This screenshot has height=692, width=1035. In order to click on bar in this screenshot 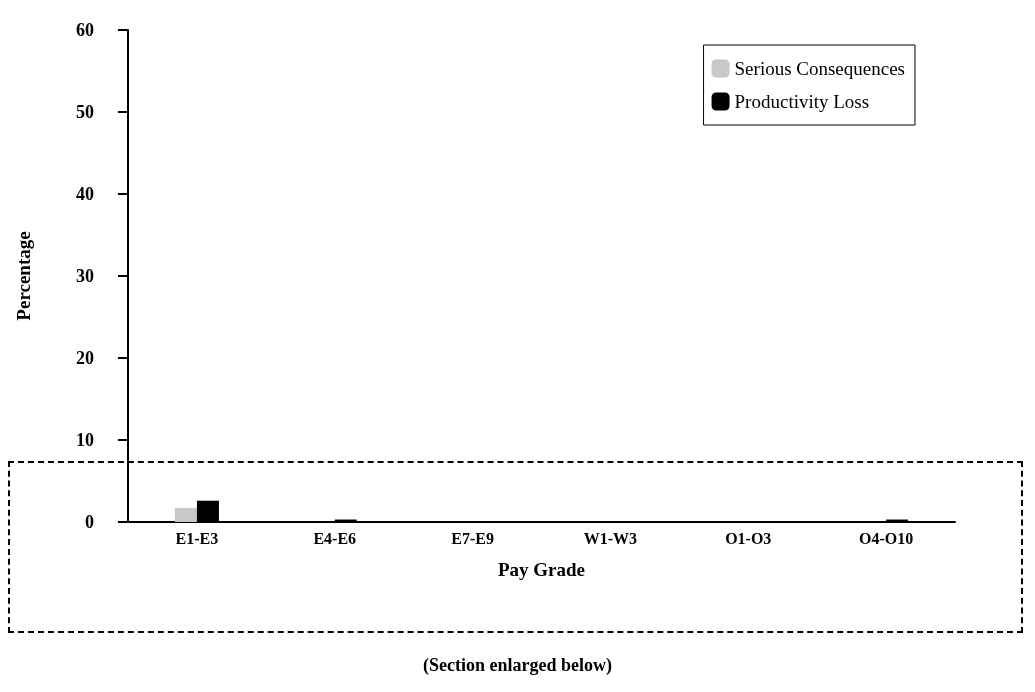, I will do `click(185, 515)`.